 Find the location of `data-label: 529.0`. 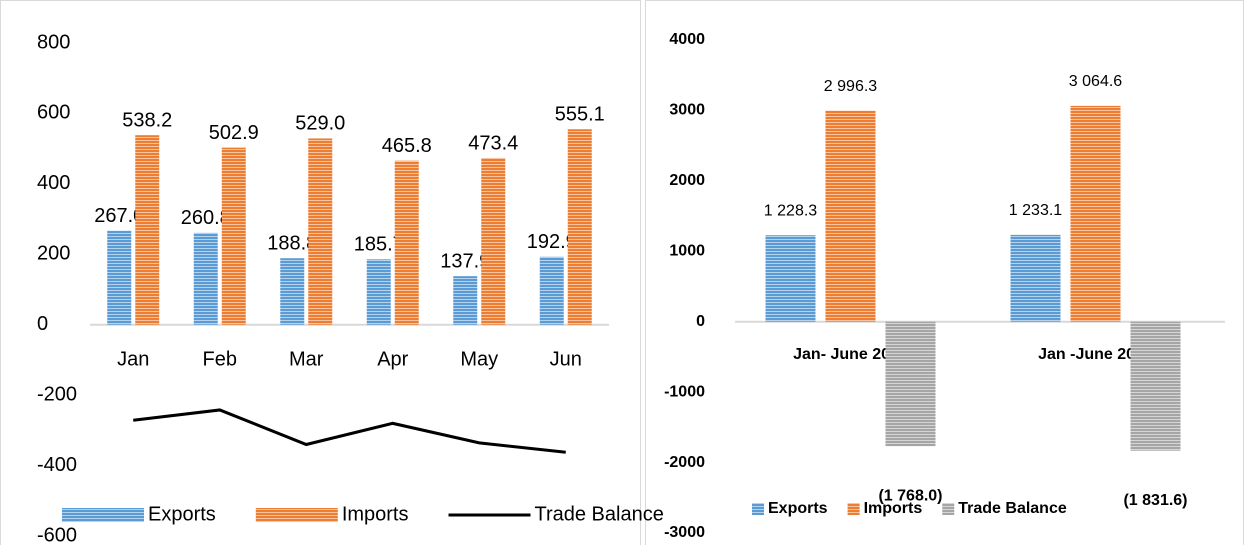

data-label: 529.0 is located at coordinates (320, 124).